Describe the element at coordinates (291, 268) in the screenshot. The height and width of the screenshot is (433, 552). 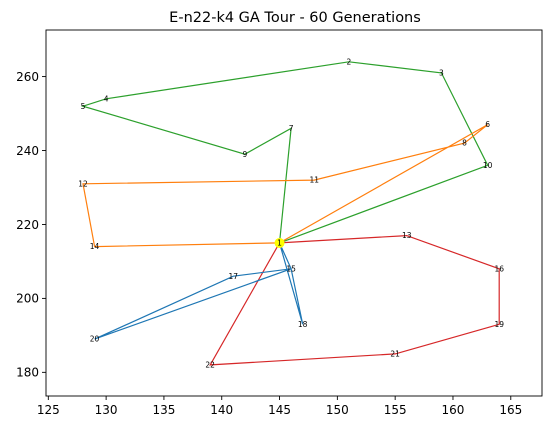
I see `node-label-15: 15` at that location.